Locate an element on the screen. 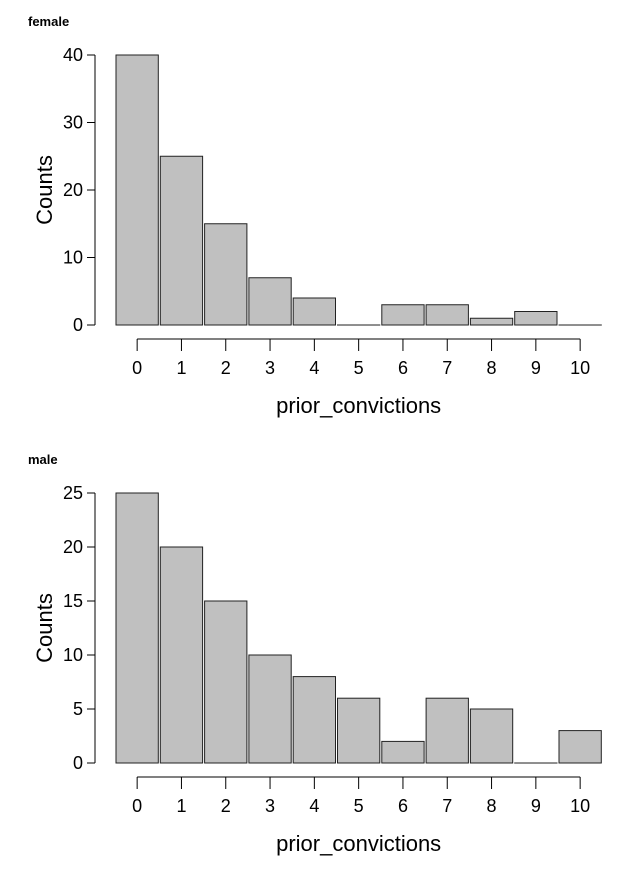 The width and height of the screenshot is (631, 873). y-tick-label: 30 is located at coordinates (73, 123).